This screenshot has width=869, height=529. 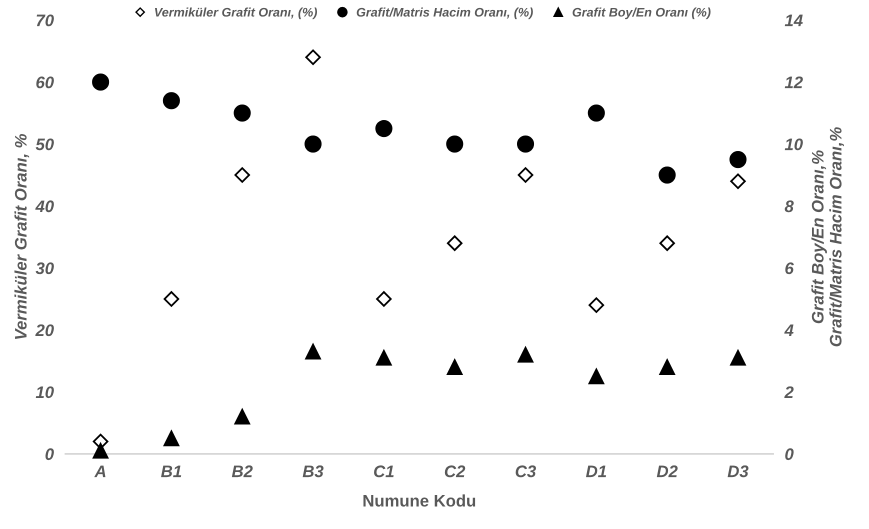 What do you see at coordinates (236, 13) in the screenshot?
I see `legend-label: Vermiküler Grafit Oranı, (%)` at bounding box center [236, 13].